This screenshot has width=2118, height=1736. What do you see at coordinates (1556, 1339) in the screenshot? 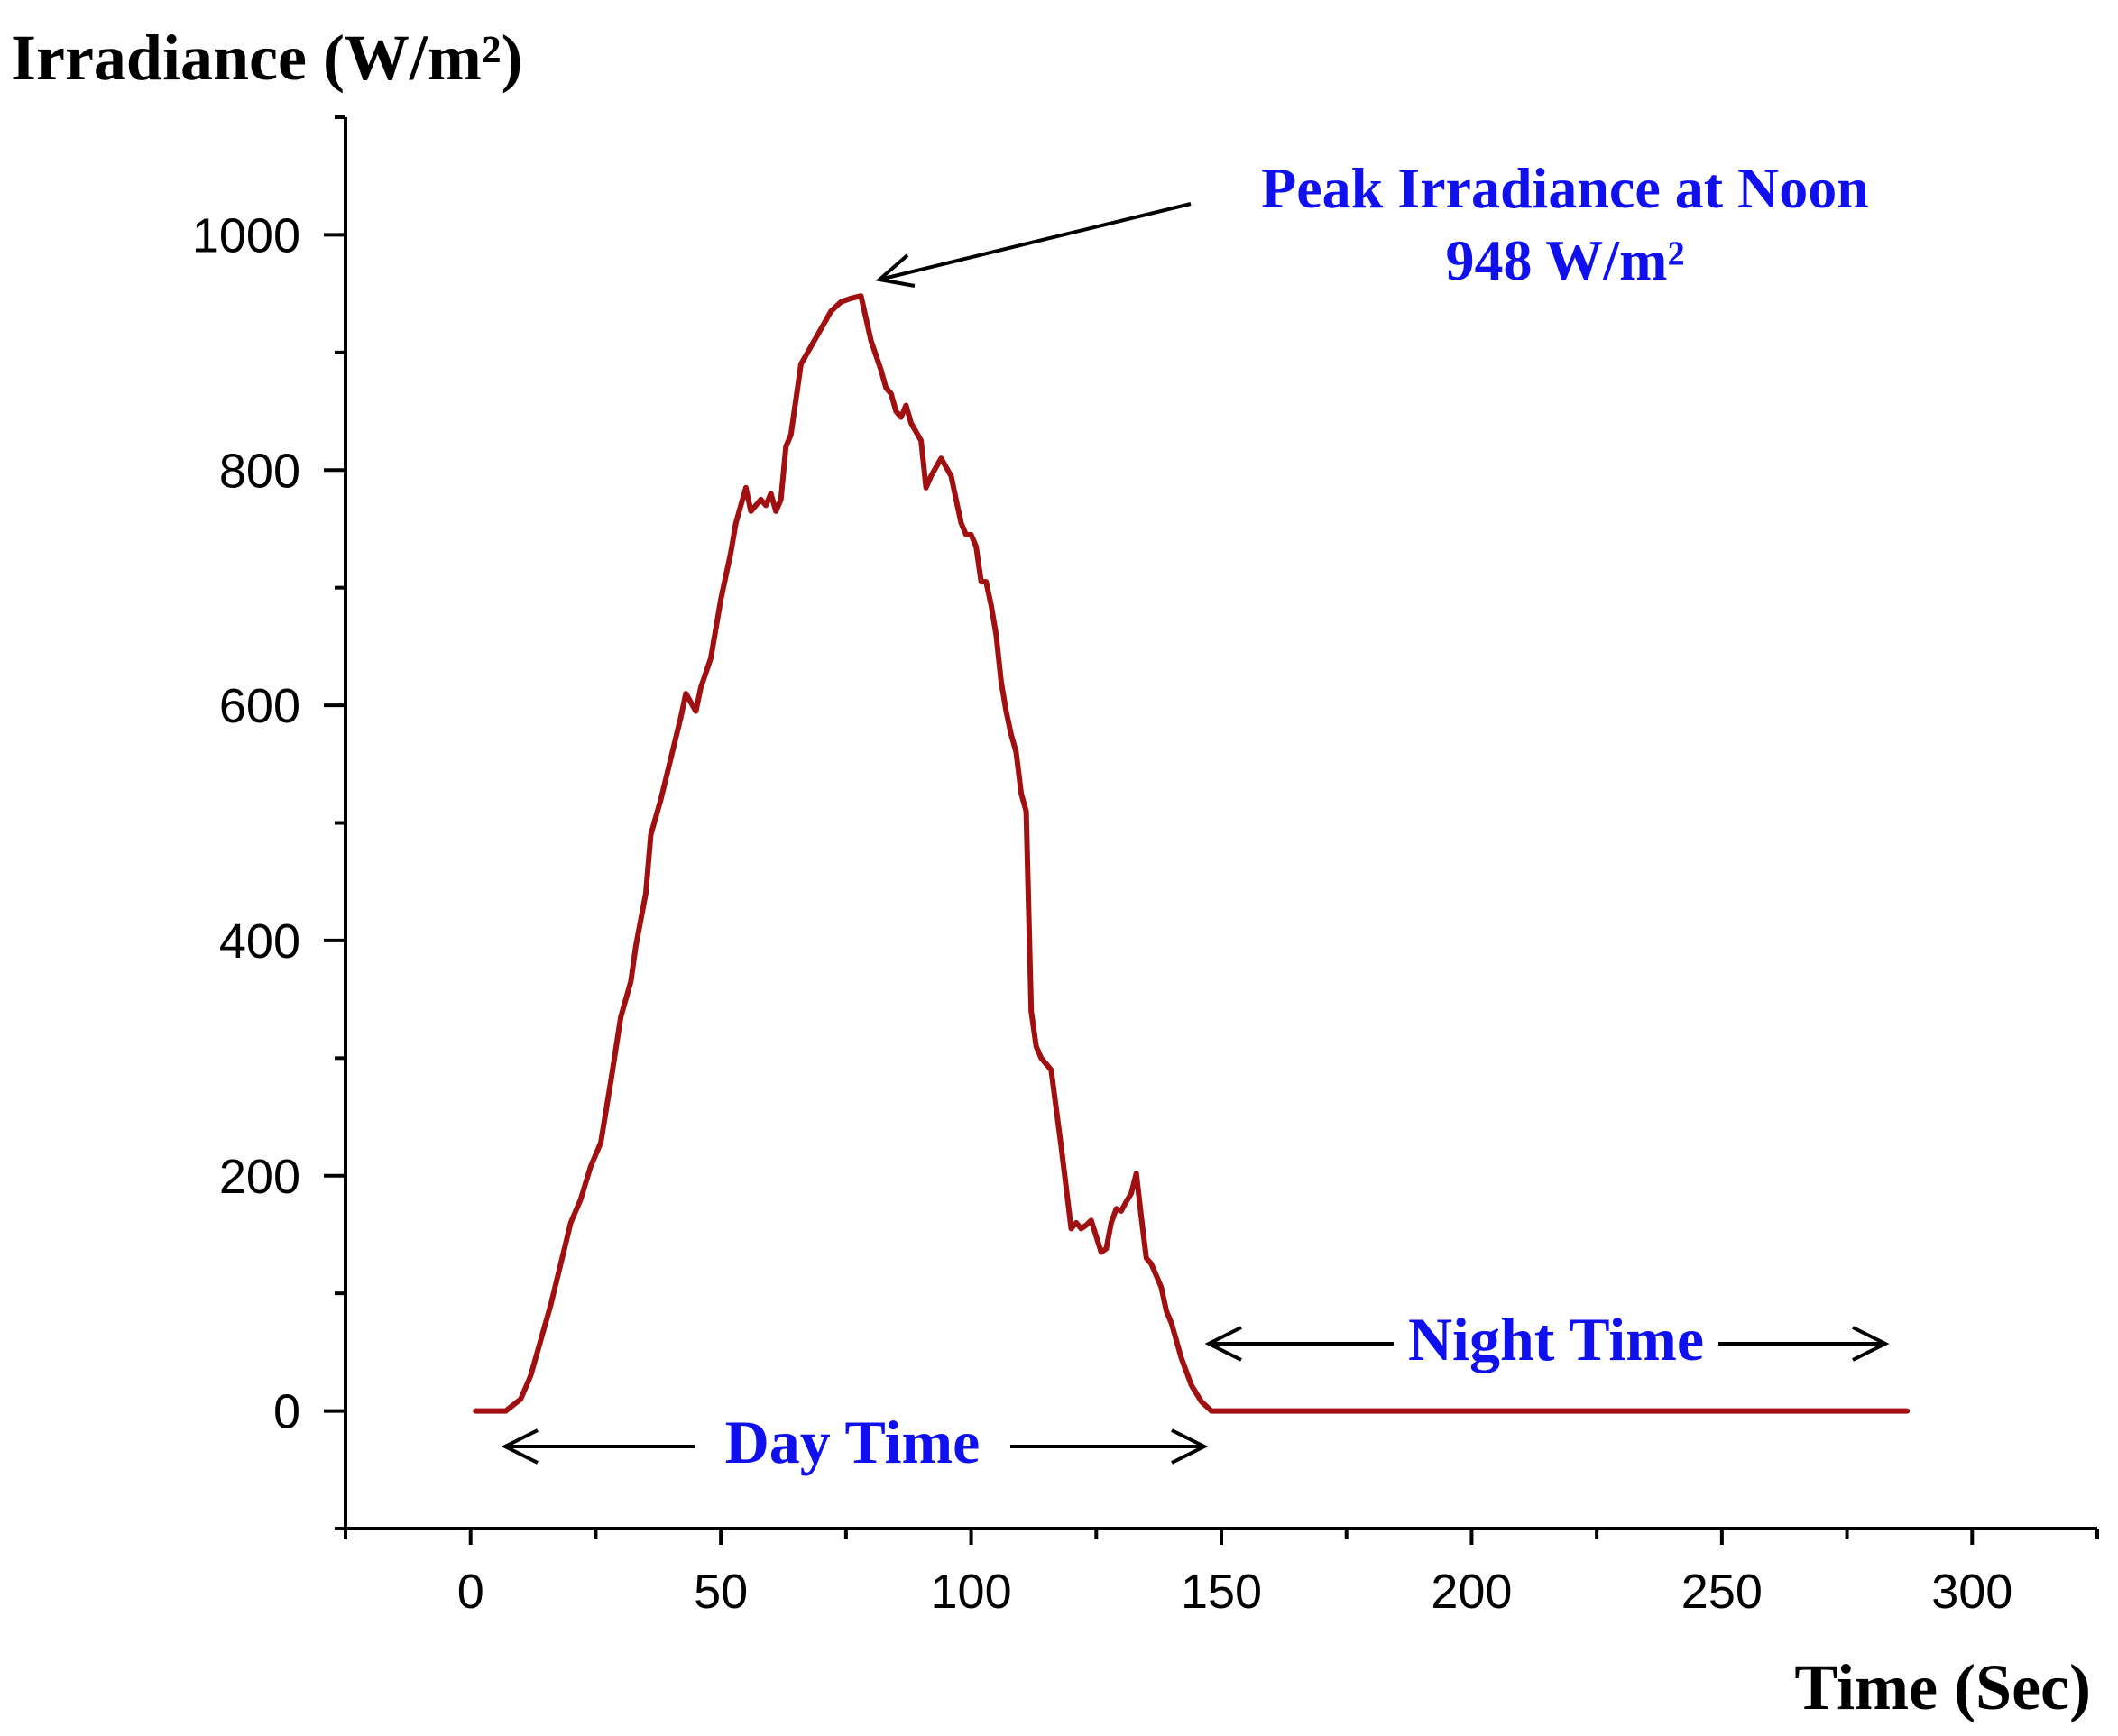
I see `night-time-label: Night Time` at bounding box center [1556, 1339].